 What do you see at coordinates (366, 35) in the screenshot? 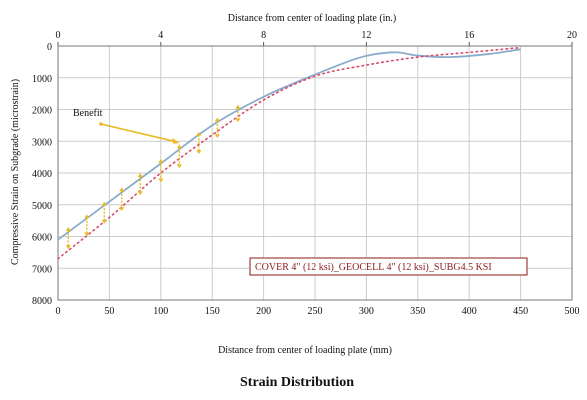
I see `top-x-tick-label: 12` at bounding box center [366, 35].